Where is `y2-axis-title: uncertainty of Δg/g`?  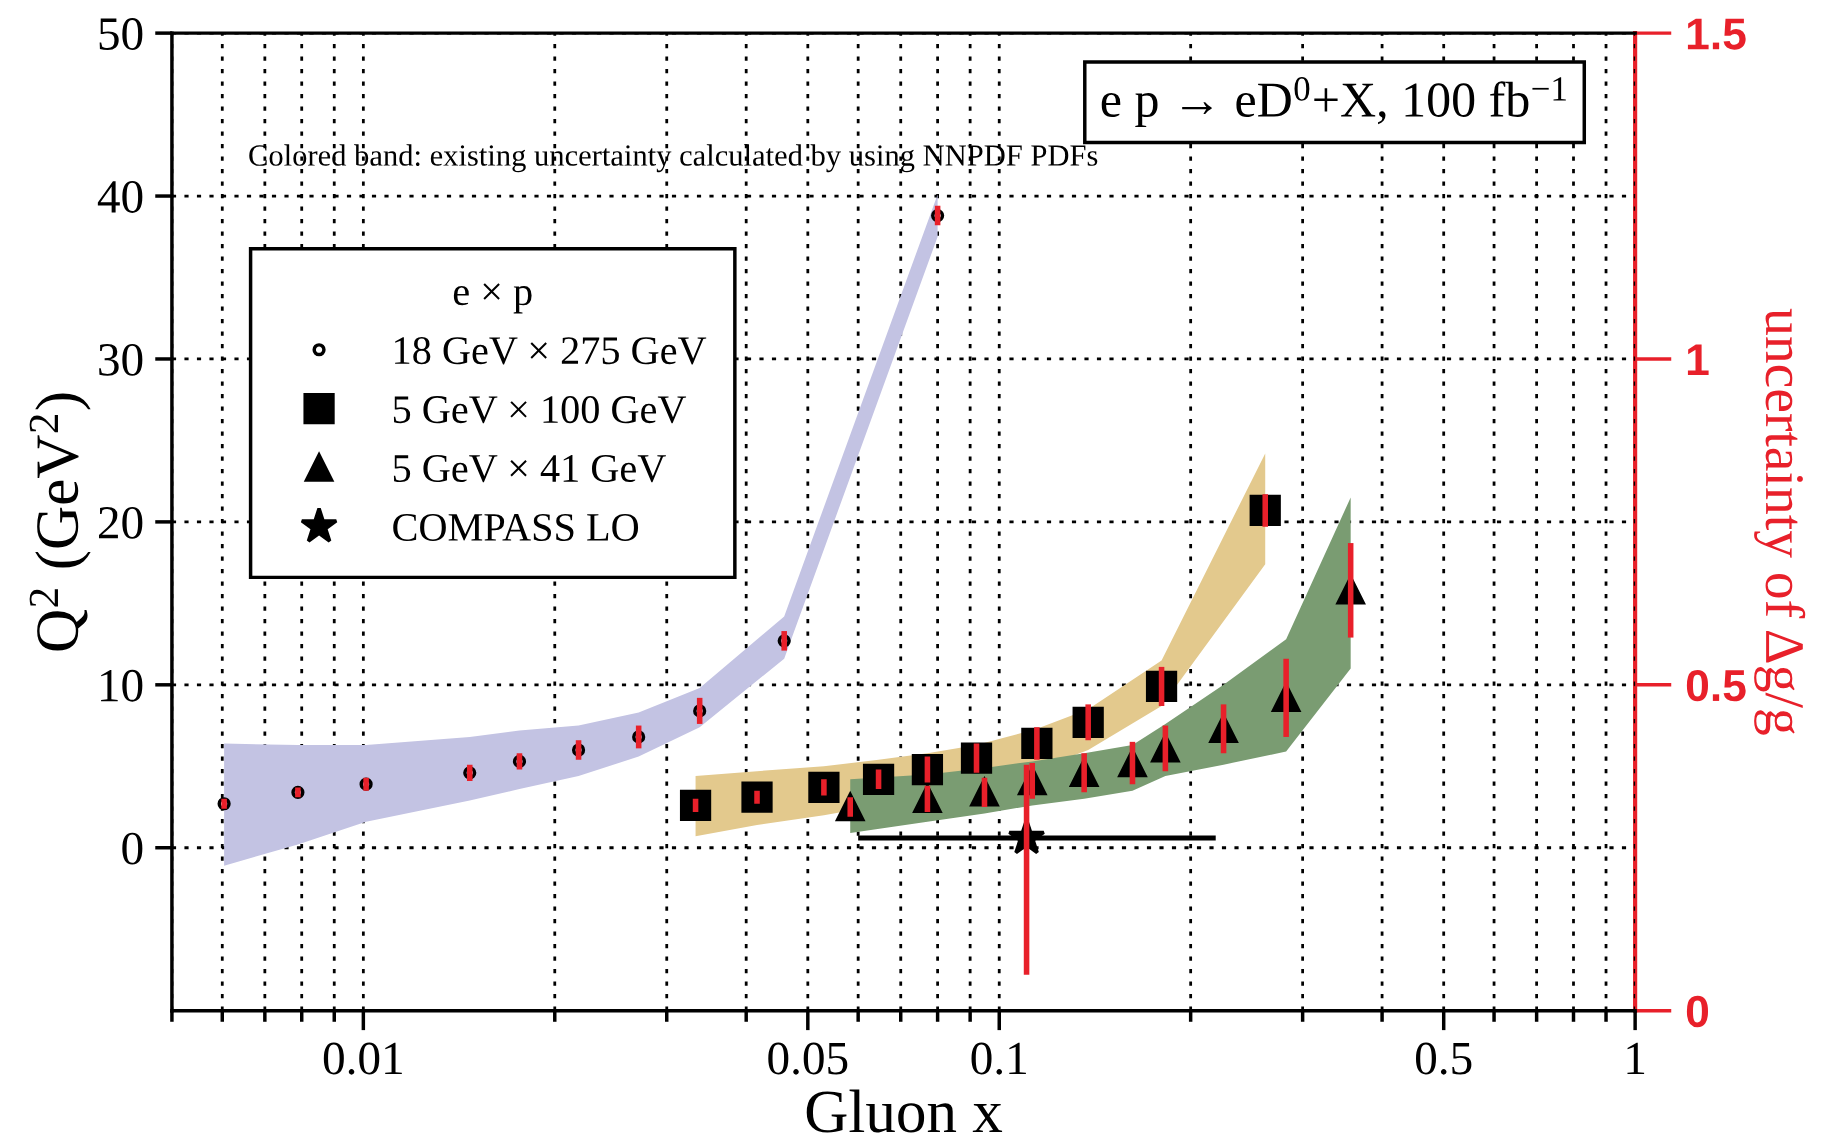 y2-axis-title: uncertainty of Δg/g is located at coordinates (1780, 521).